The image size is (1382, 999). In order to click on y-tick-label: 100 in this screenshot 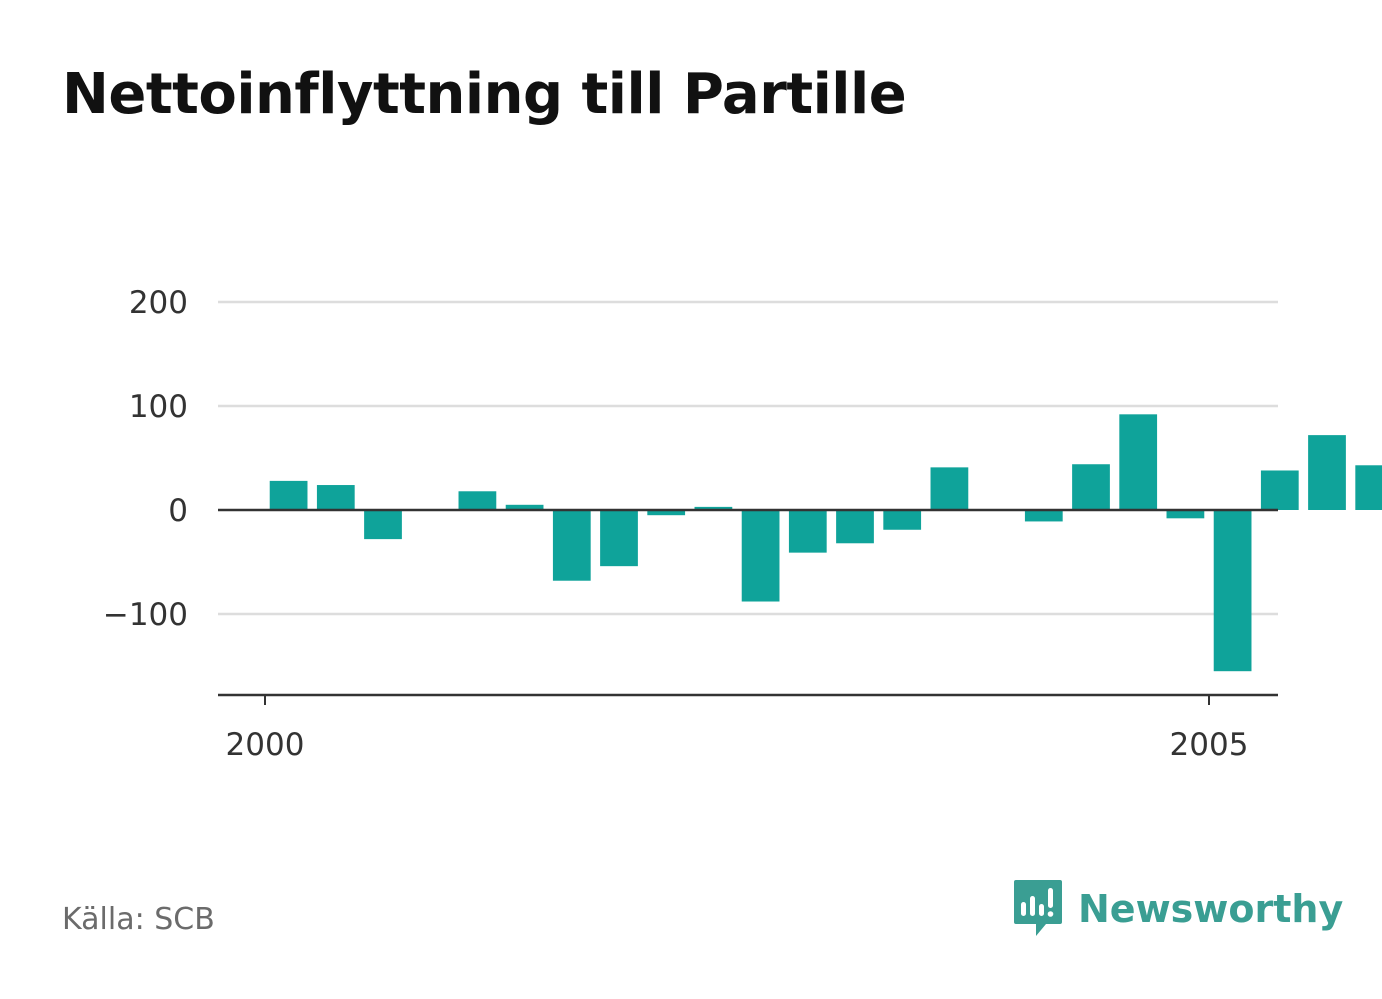, I will do `click(158, 407)`.